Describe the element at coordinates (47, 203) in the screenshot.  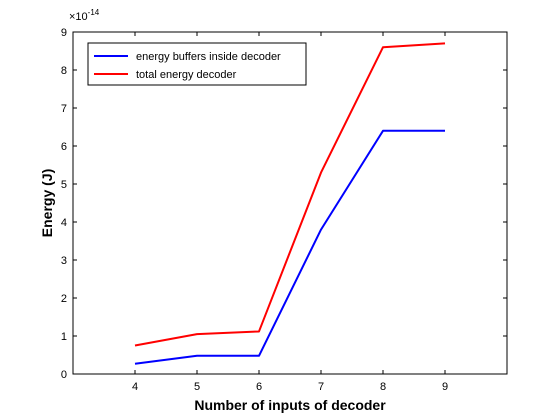
I see `y-axis-label: Energy (J)` at that location.